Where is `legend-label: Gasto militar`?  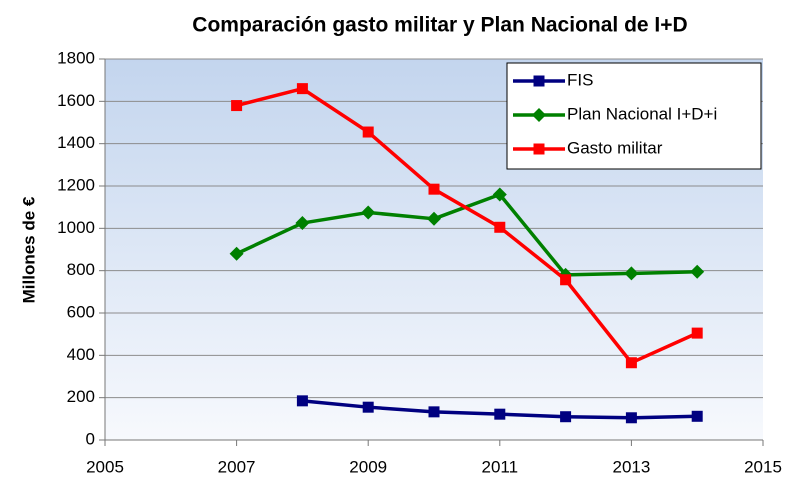
legend-label: Gasto militar is located at coordinates (615, 147).